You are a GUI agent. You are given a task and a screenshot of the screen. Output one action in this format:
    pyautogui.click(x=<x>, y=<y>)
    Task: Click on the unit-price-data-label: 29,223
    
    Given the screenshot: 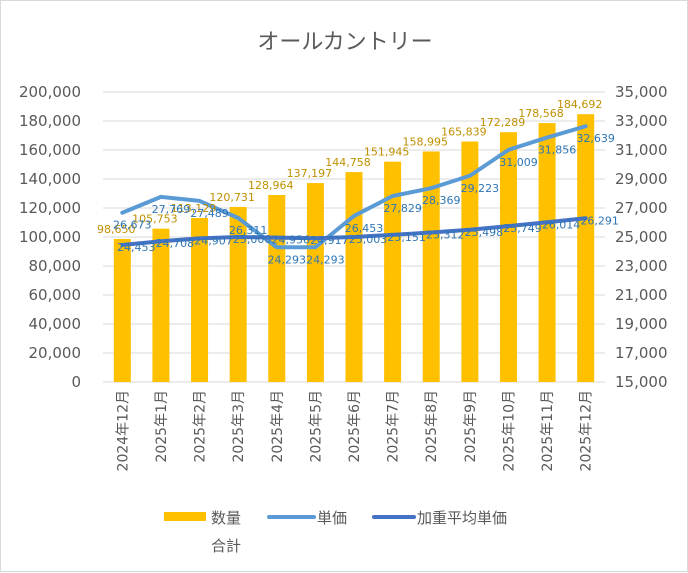 What is the action you would take?
    pyautogui.click(x=480, y=188)
    